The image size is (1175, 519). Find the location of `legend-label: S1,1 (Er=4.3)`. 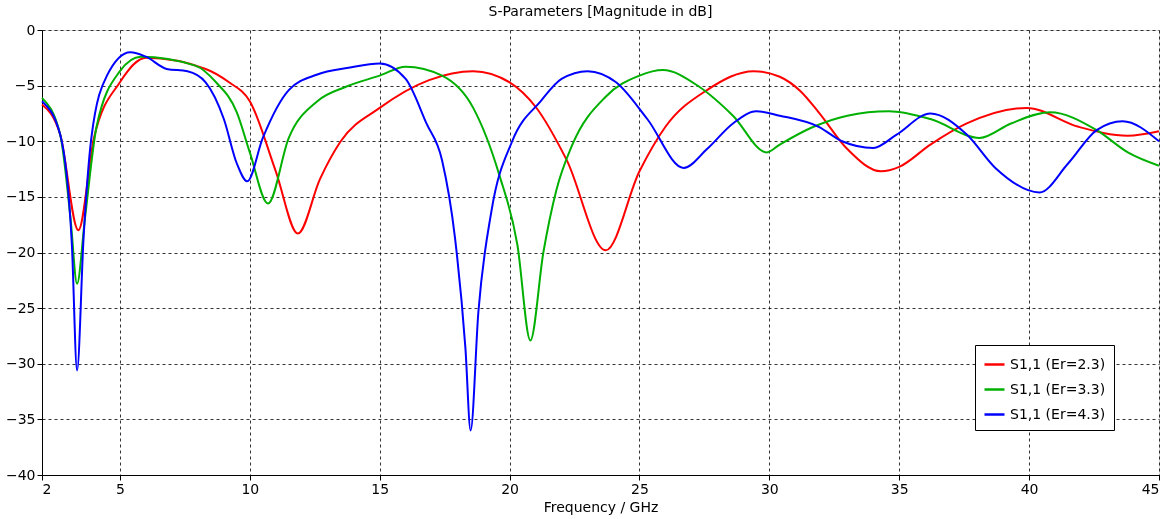

legend-label: S1,1 (Er=4.3) is located at coordinates (1058, 413).